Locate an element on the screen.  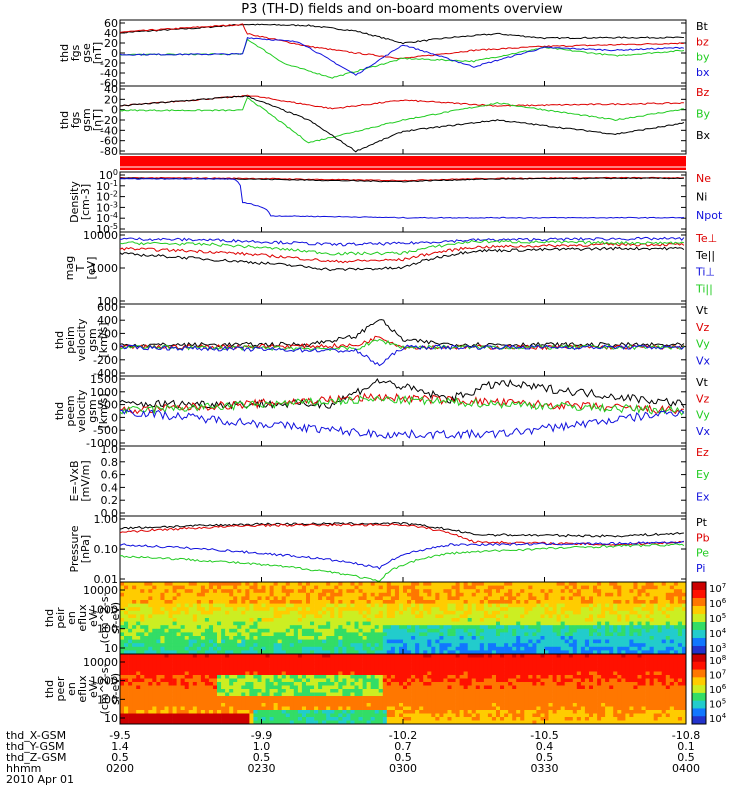
y-tick-label: 200 is located at coordinates (107, 333).